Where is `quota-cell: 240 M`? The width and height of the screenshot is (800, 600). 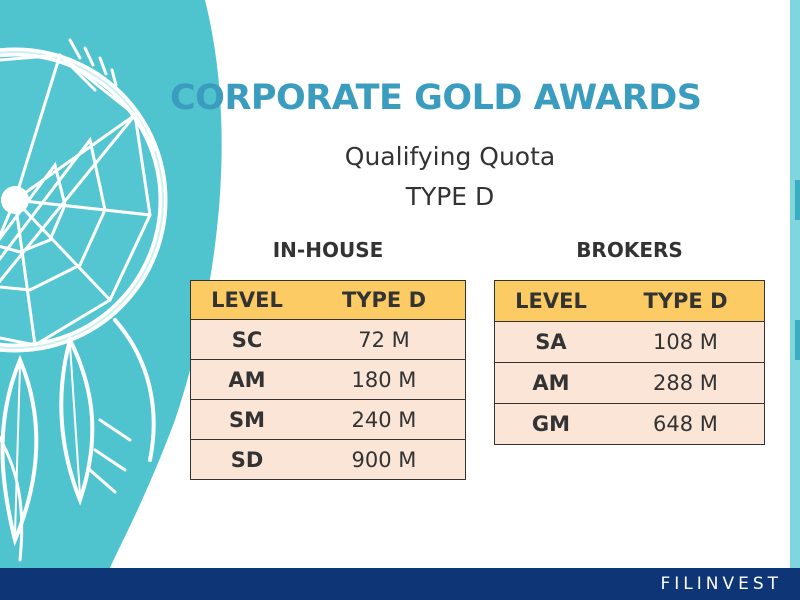 quota-cell: 240 M is located at coordinates (384, 419).